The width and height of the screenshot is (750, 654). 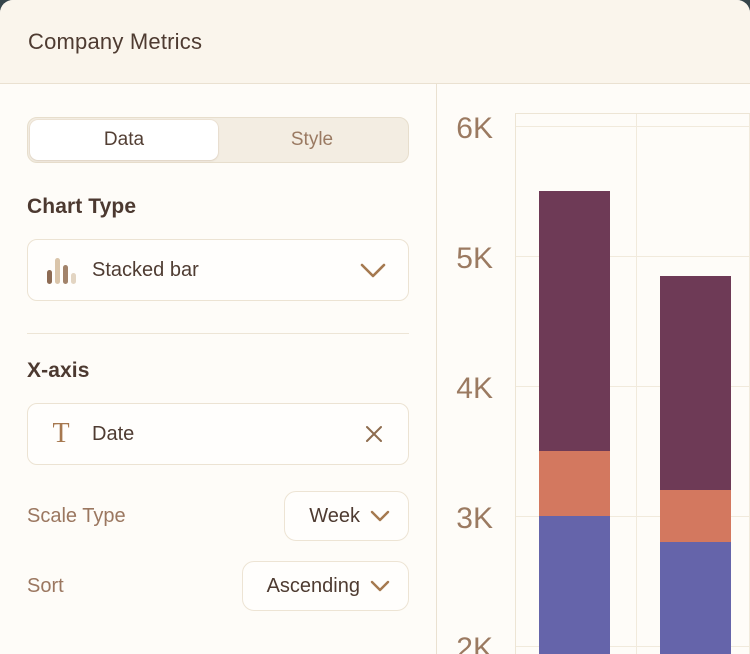 I want to click on y-axis-tick-label: 6K, so click(x=474, y=128).